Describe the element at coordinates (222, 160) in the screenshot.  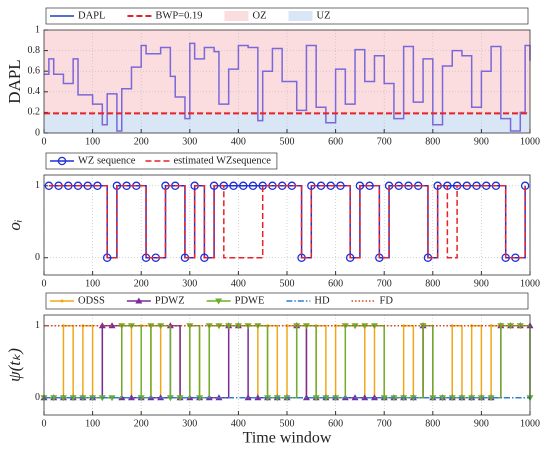
I see `legend-label: estimated WZsequence` at that location.